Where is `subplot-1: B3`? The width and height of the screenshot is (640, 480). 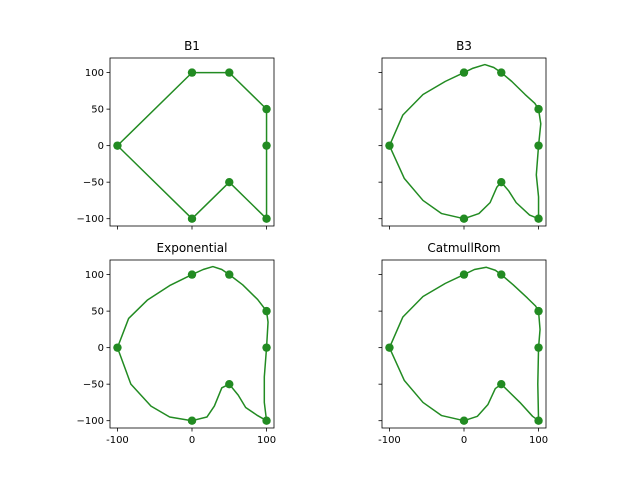
subplot-1: B3 is located at coordinates (462, 134).